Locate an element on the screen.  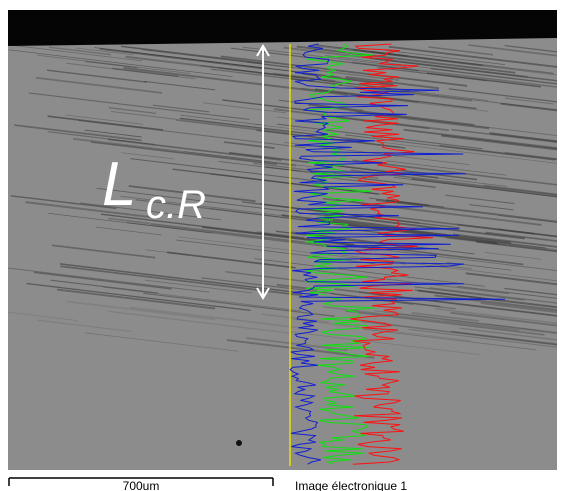
caption: Image électronique 1 is located at coordinates (351, 485).